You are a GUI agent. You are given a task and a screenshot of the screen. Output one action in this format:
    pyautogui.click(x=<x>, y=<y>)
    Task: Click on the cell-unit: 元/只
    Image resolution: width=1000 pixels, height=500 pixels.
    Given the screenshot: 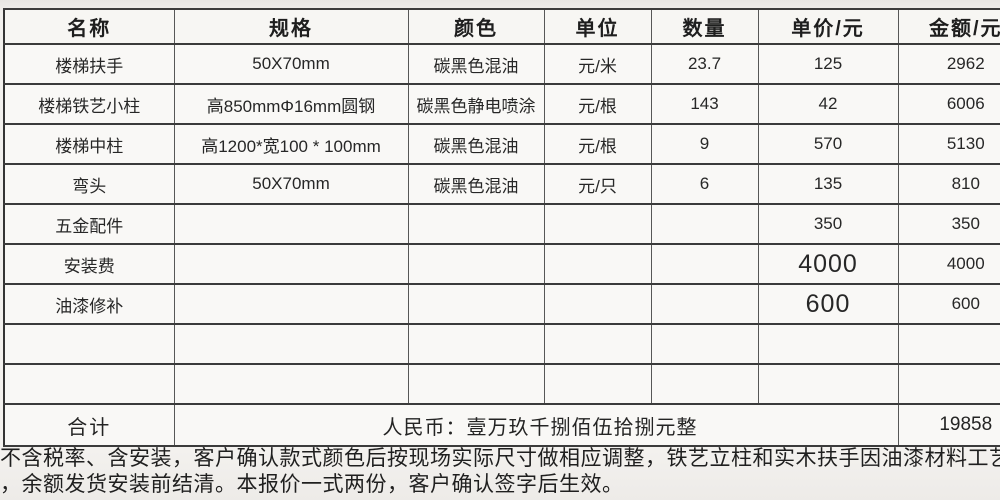 What is the action you would take?
    pyautogui.click(x=597, y=184)
    